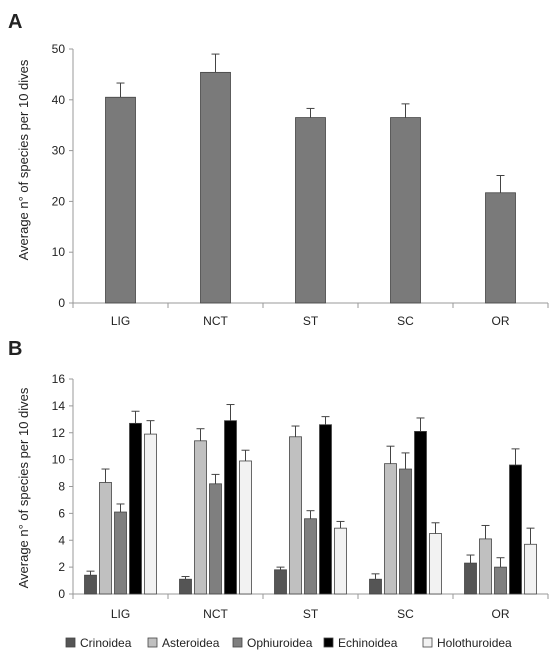  I want to click on panel-b-y-tick-label: 0, so click(61, 594).